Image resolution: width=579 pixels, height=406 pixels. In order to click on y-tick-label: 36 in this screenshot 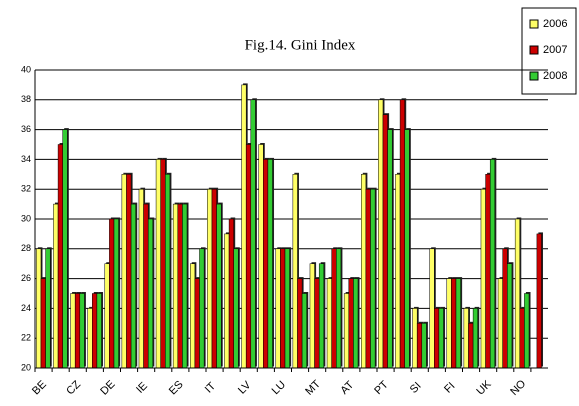, I will do `click(26, 129)`.